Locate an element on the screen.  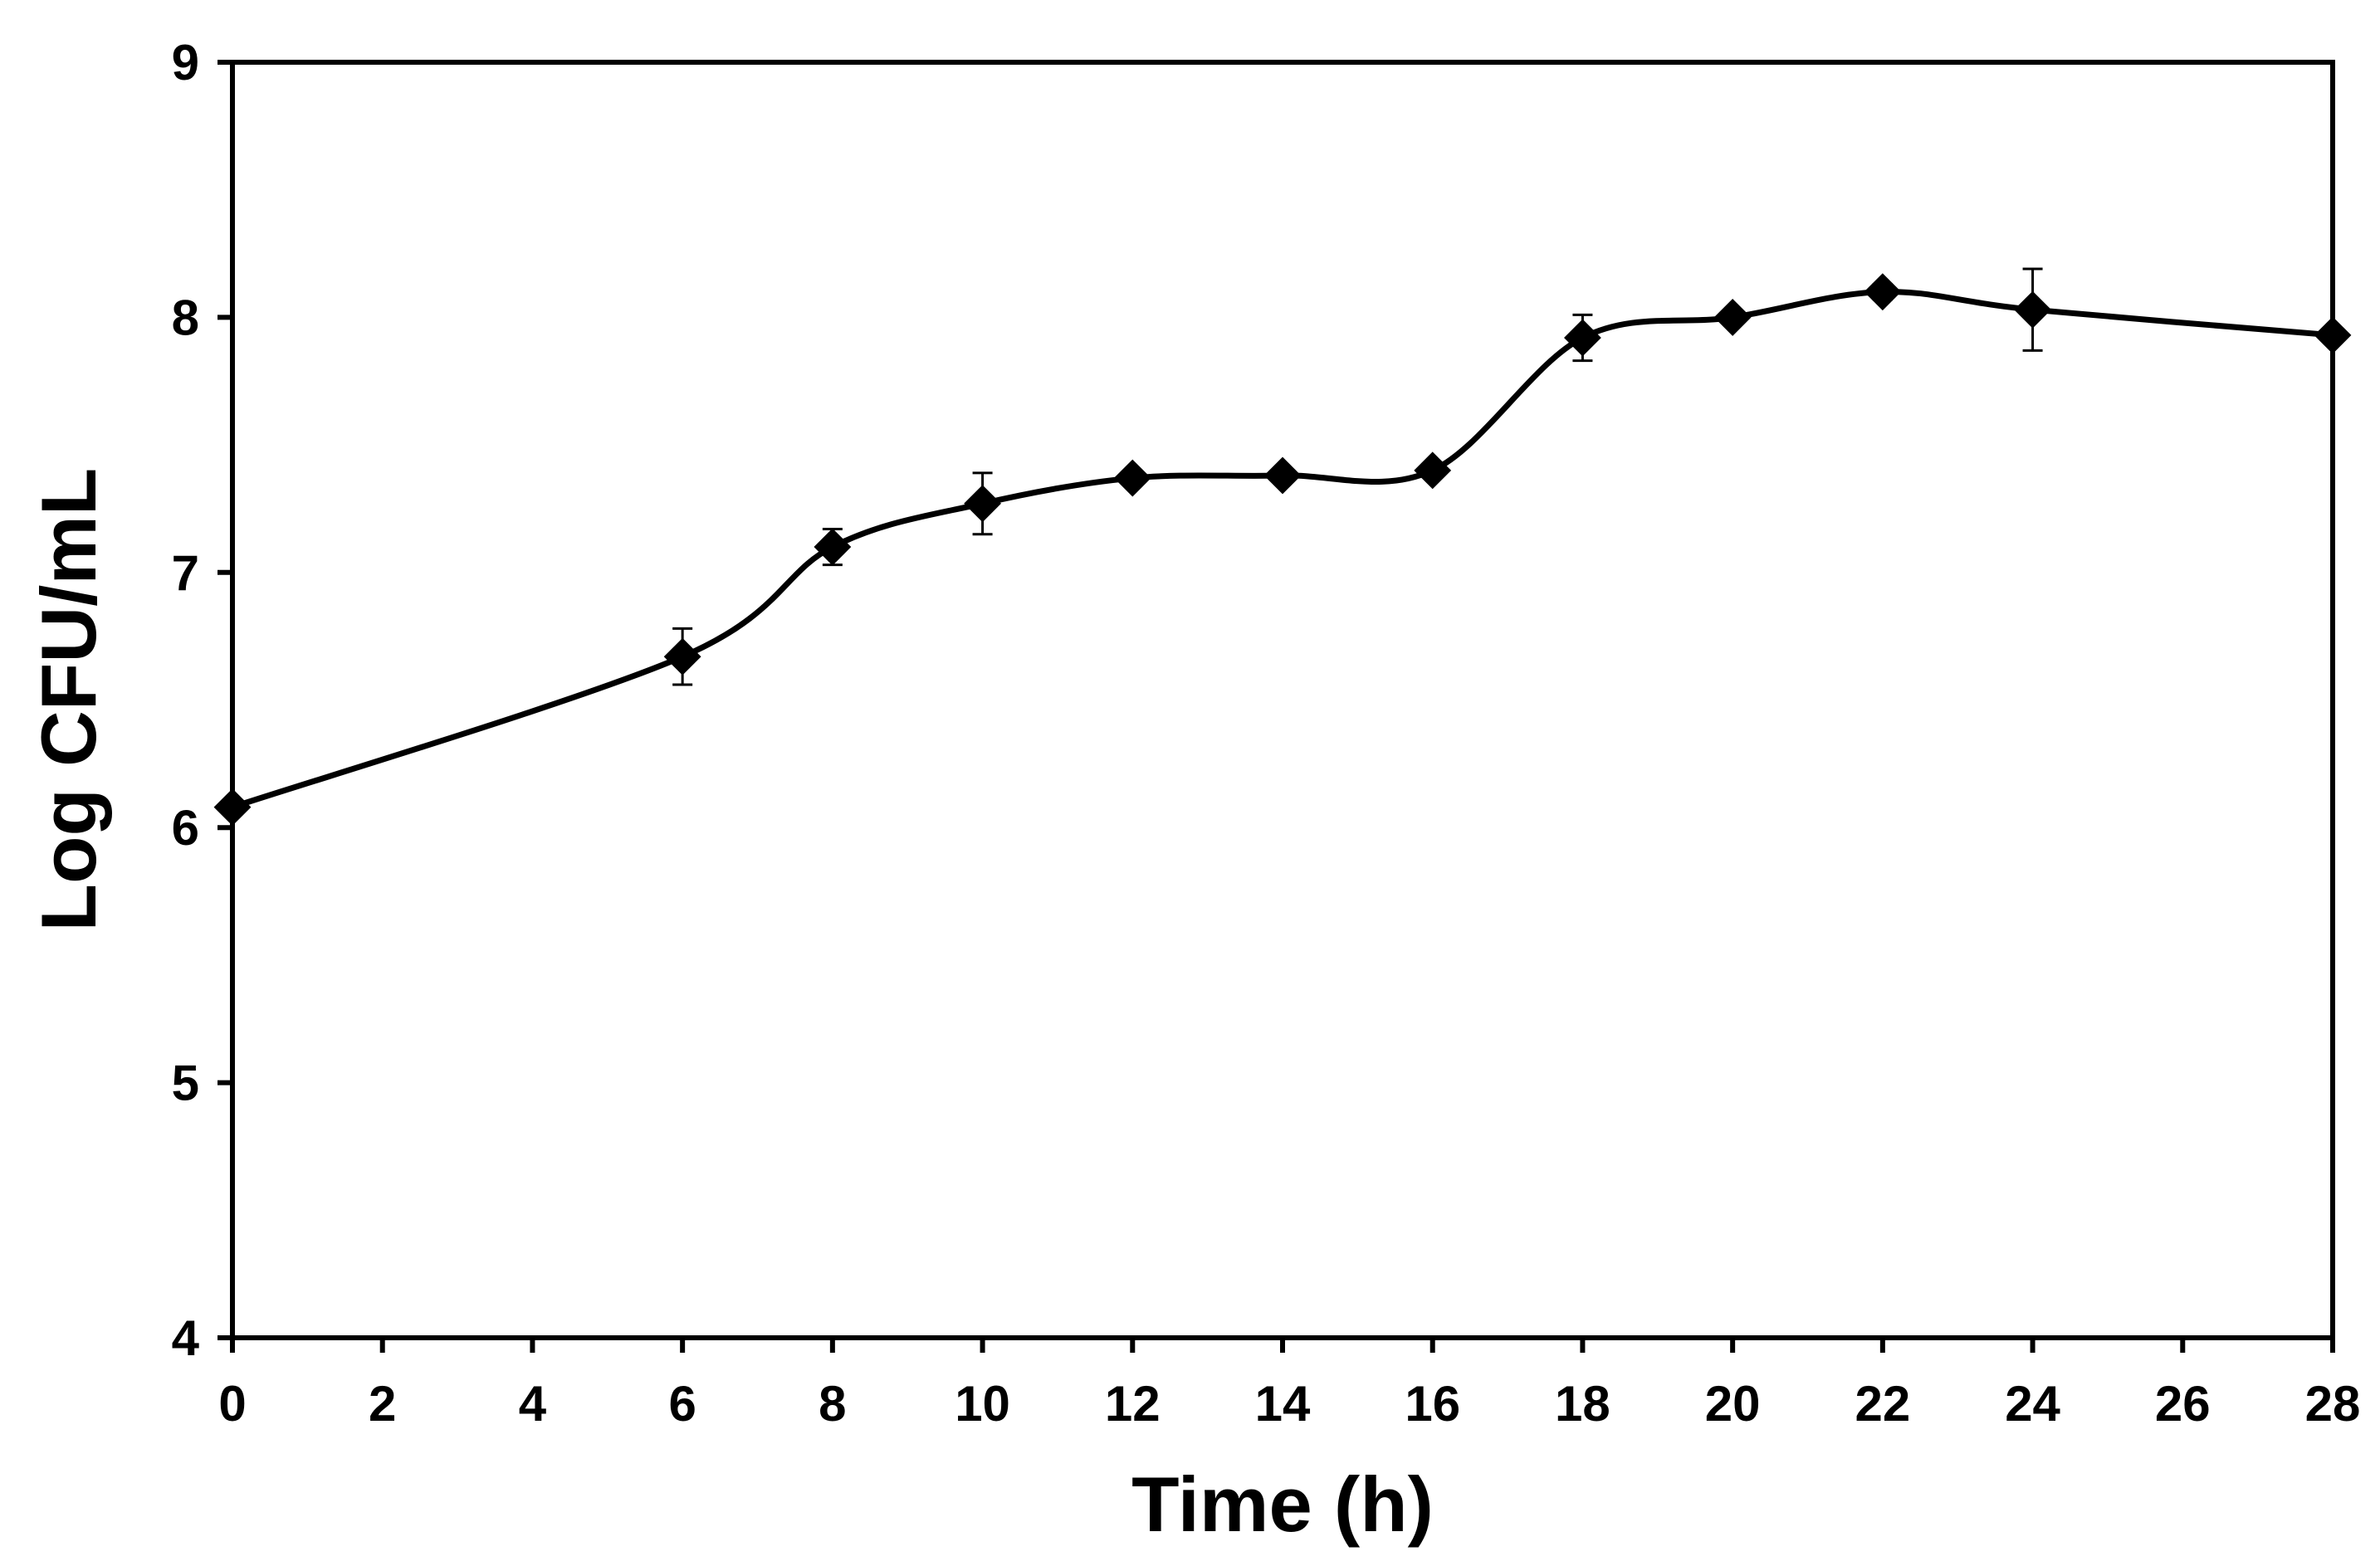
x-tick-label: 8 is located at coordinates (832, 1404).